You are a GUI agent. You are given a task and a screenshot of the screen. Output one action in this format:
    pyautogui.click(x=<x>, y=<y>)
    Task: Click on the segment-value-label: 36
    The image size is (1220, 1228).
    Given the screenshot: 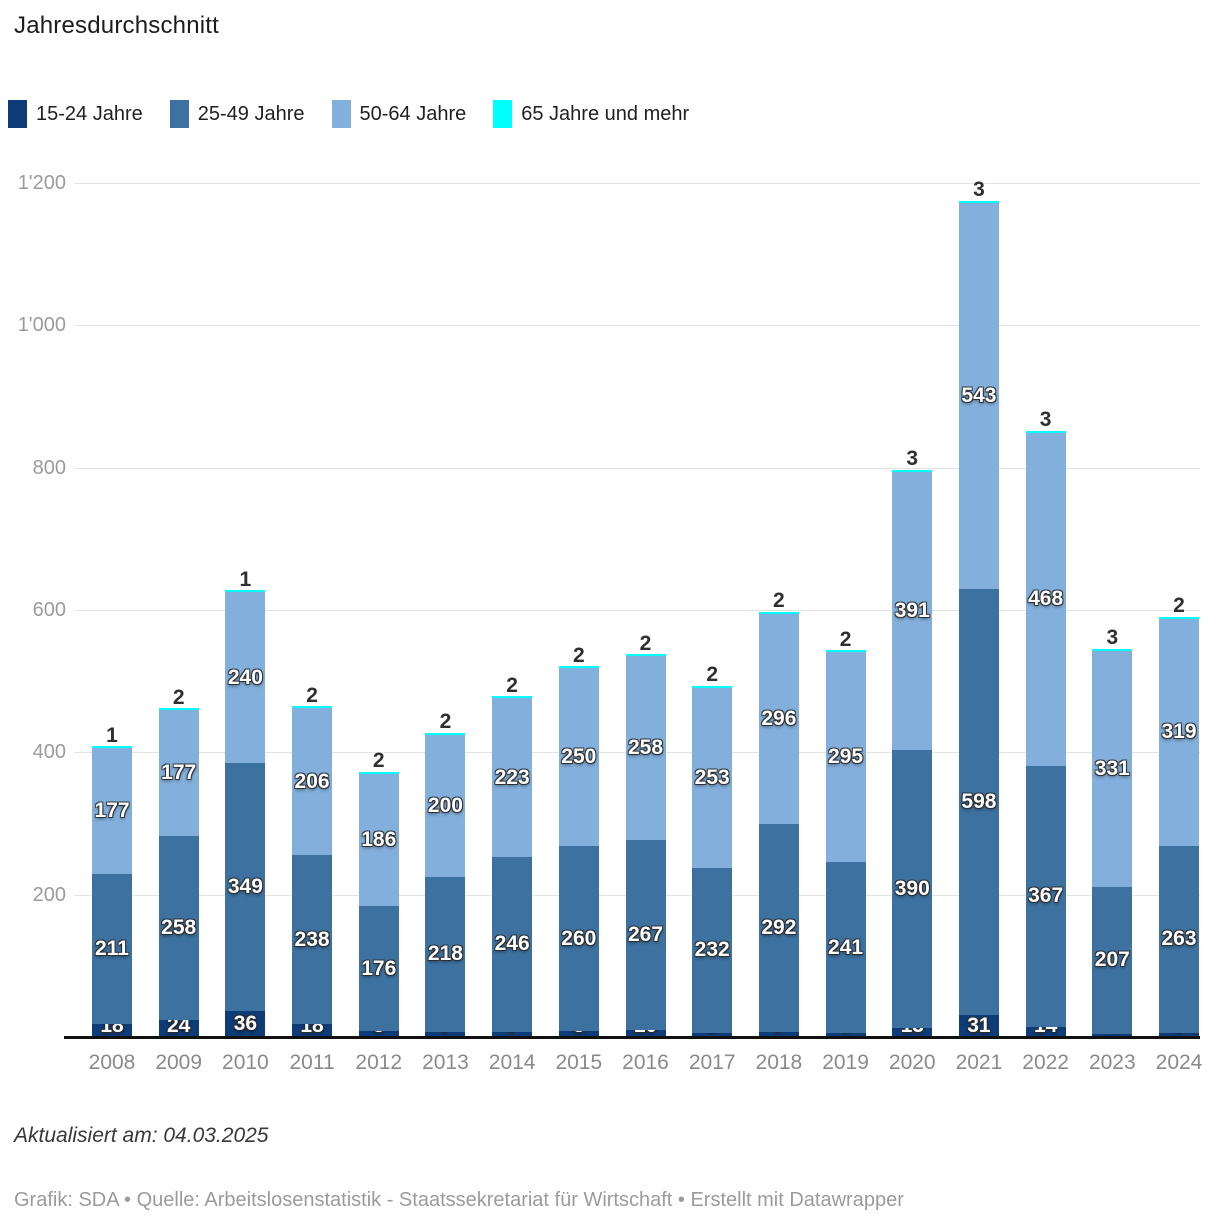 What is the action you would take?
    pyautogui.click(x=245, y=1024)
    